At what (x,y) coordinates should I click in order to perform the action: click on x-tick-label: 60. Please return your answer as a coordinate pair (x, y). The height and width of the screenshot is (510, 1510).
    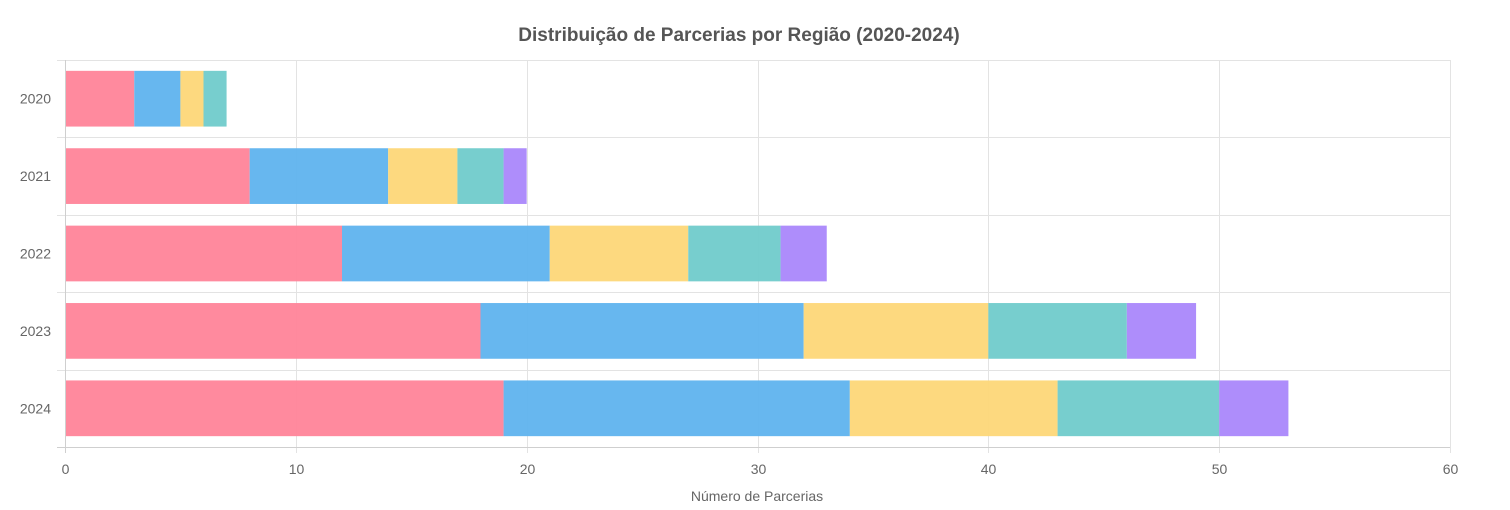
    Looking at the image, I should click on (1451, 469).